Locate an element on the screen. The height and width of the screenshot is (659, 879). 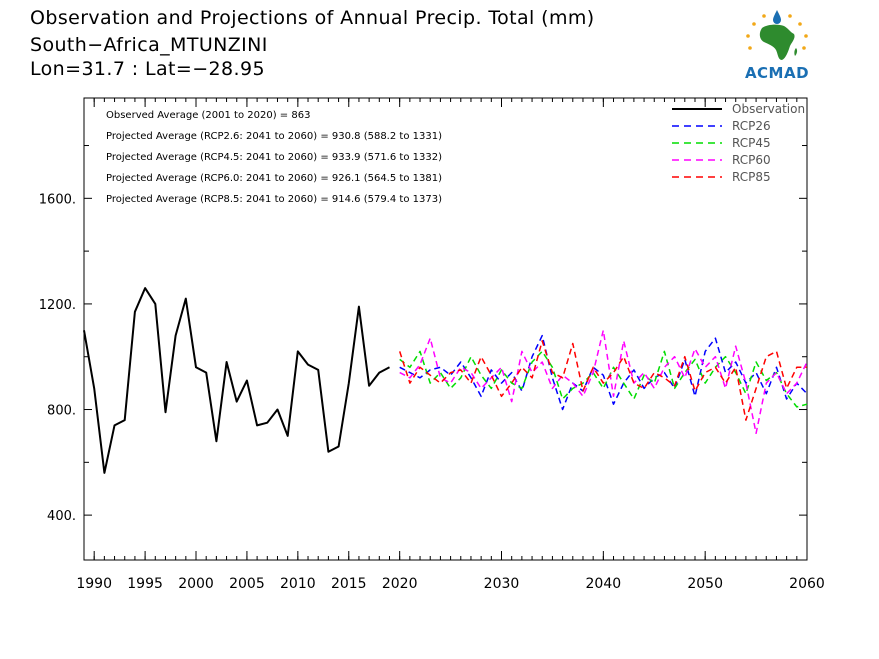
x-tick-label: 2040 is located at coordinates (604, 584).